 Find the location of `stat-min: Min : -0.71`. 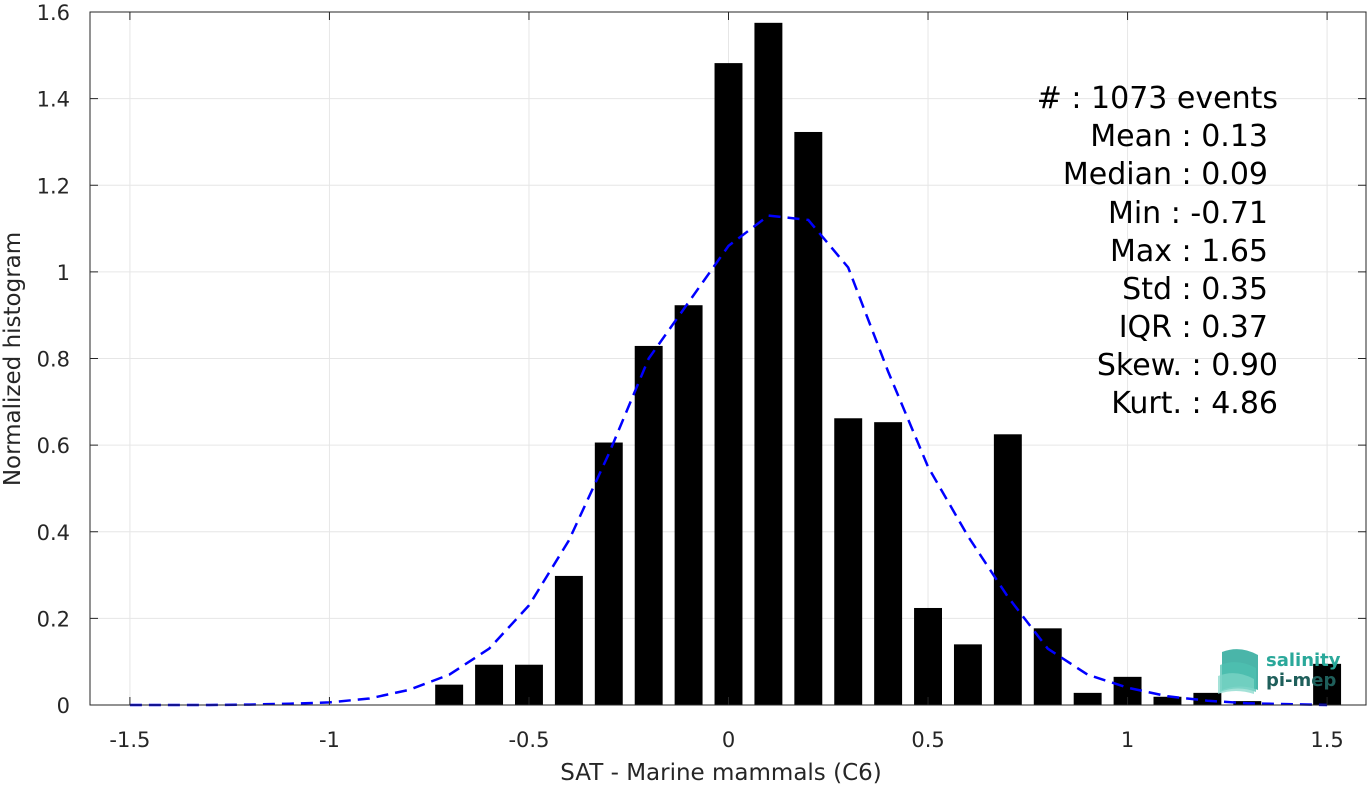

stat-min: Min : -0.71 is located at coordinates (1188, 213).